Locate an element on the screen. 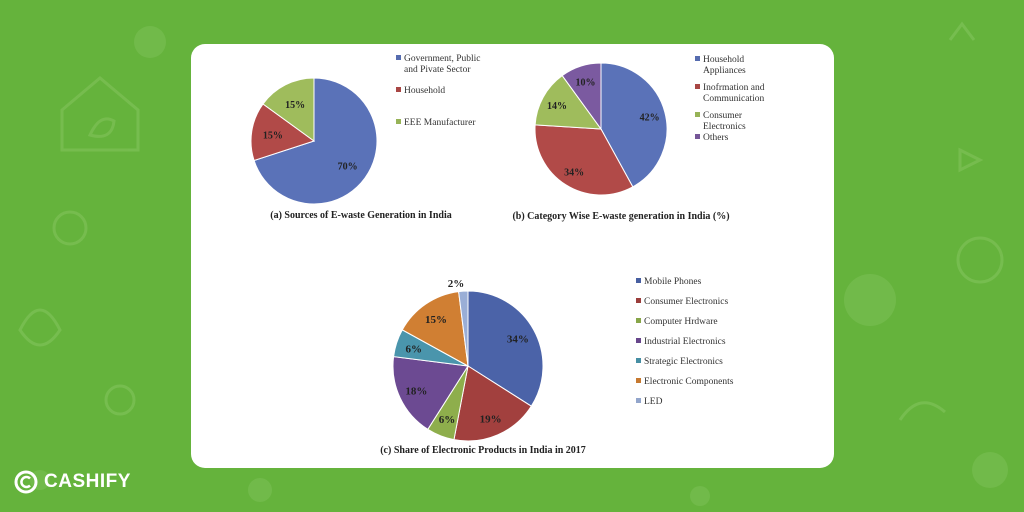 The image size is (1024, 512). legend-entry: Appliances is located at coordinates (724, 71).